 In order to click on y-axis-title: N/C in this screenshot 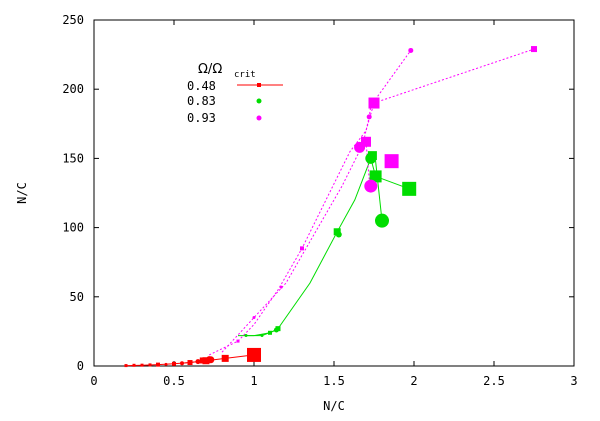, I will do `click(22, 193)`.